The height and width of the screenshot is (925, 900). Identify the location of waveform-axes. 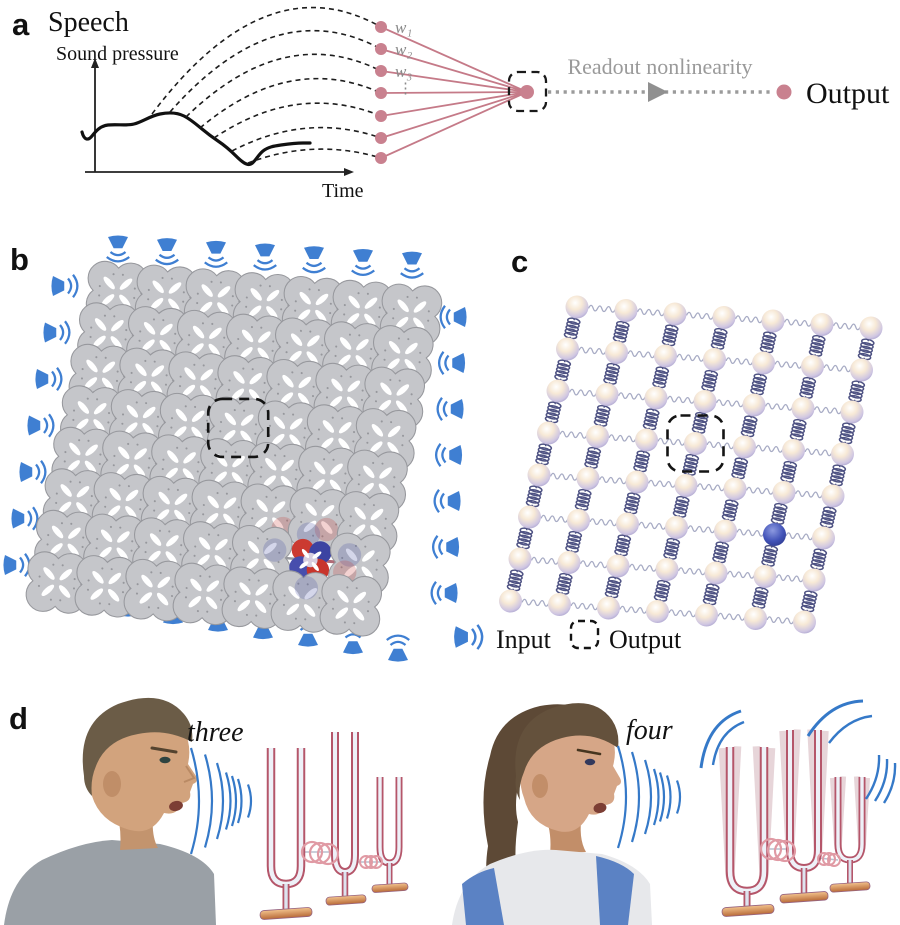
(219, 117).